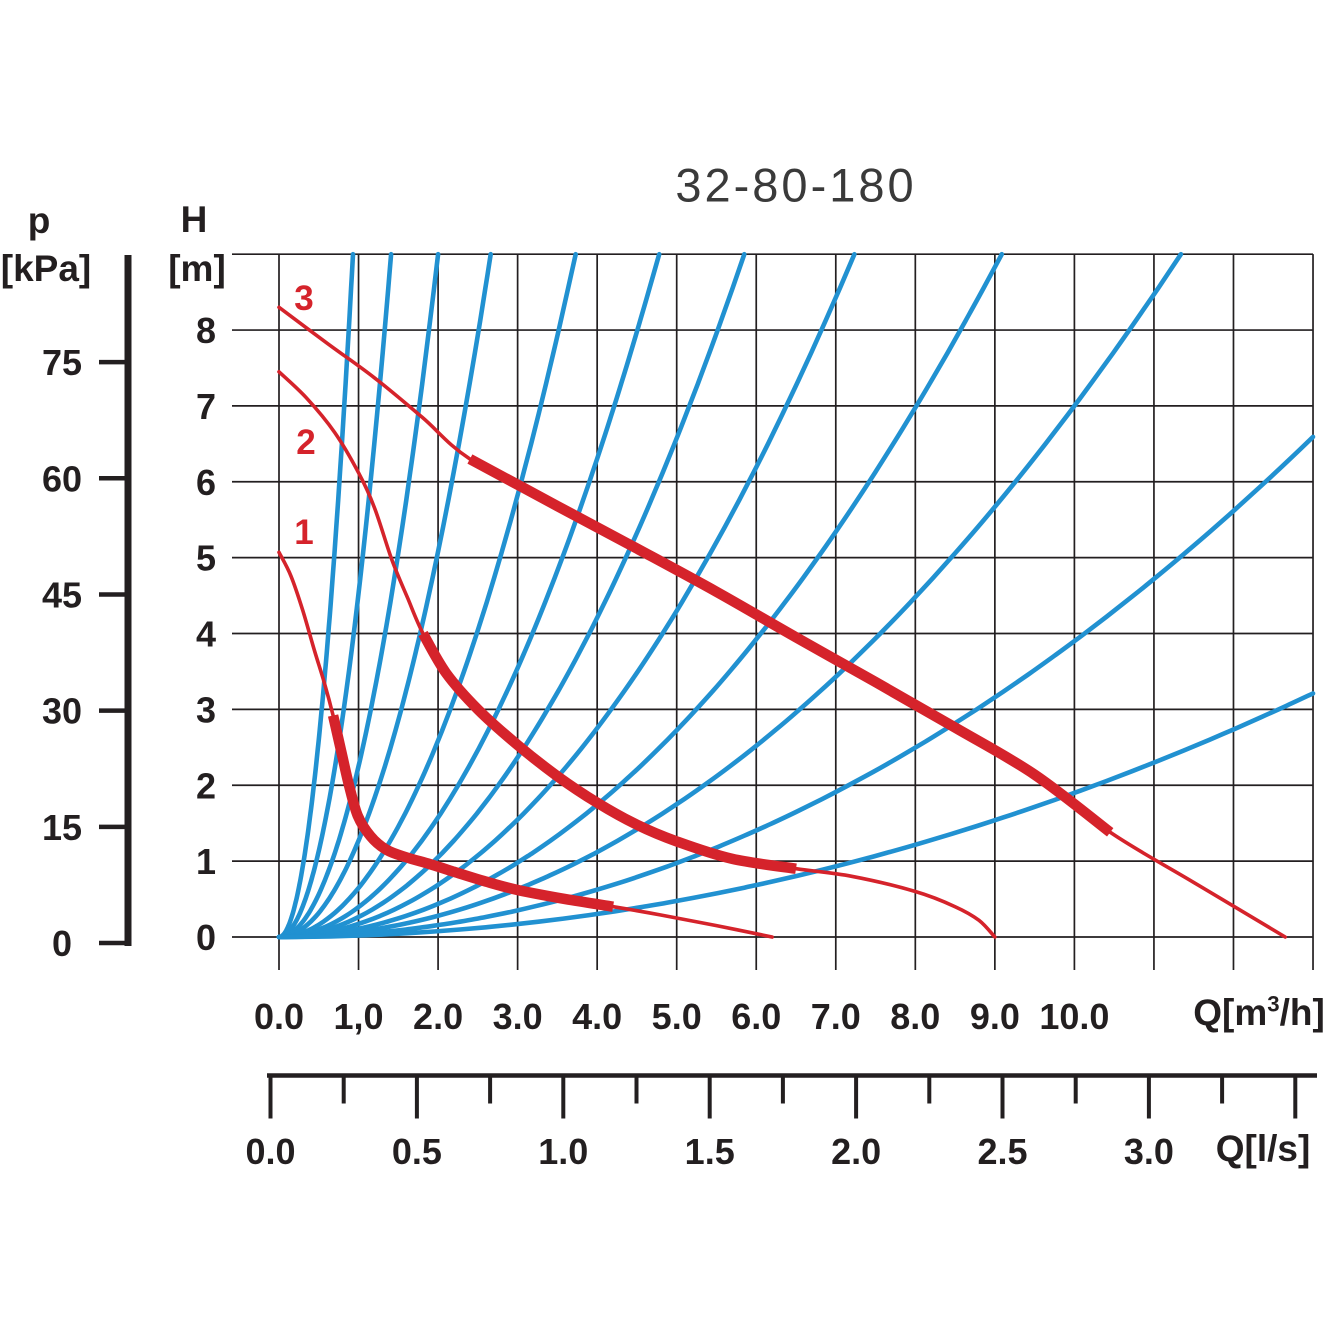 This screenshot has height=1329, width=1329. What do you see at coordinates (1302, 1012) in the screenshot?
I see `flow-m3h-unit-post: /h]` at bounding box center [1302, 1012].